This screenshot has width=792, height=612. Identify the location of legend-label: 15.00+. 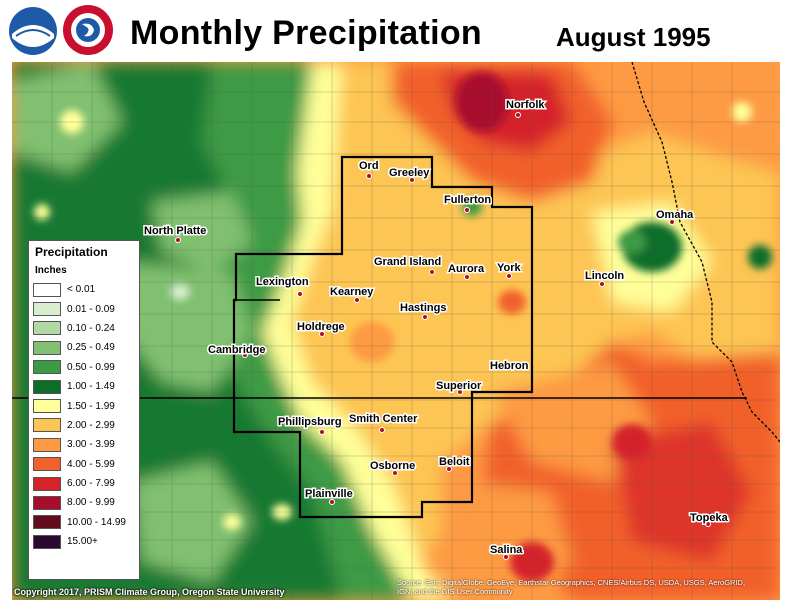
(82, 542).